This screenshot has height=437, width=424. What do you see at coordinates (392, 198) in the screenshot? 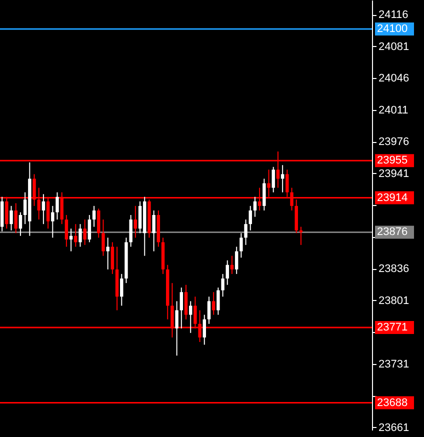
I see `ref-line-label: 23914` at bounding box center [392, 198].